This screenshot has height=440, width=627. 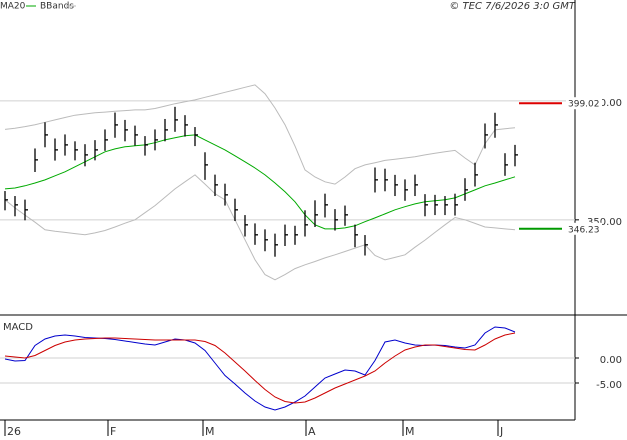 I want to click on y-tick-label: 350.00, so click(x=604, y=222).